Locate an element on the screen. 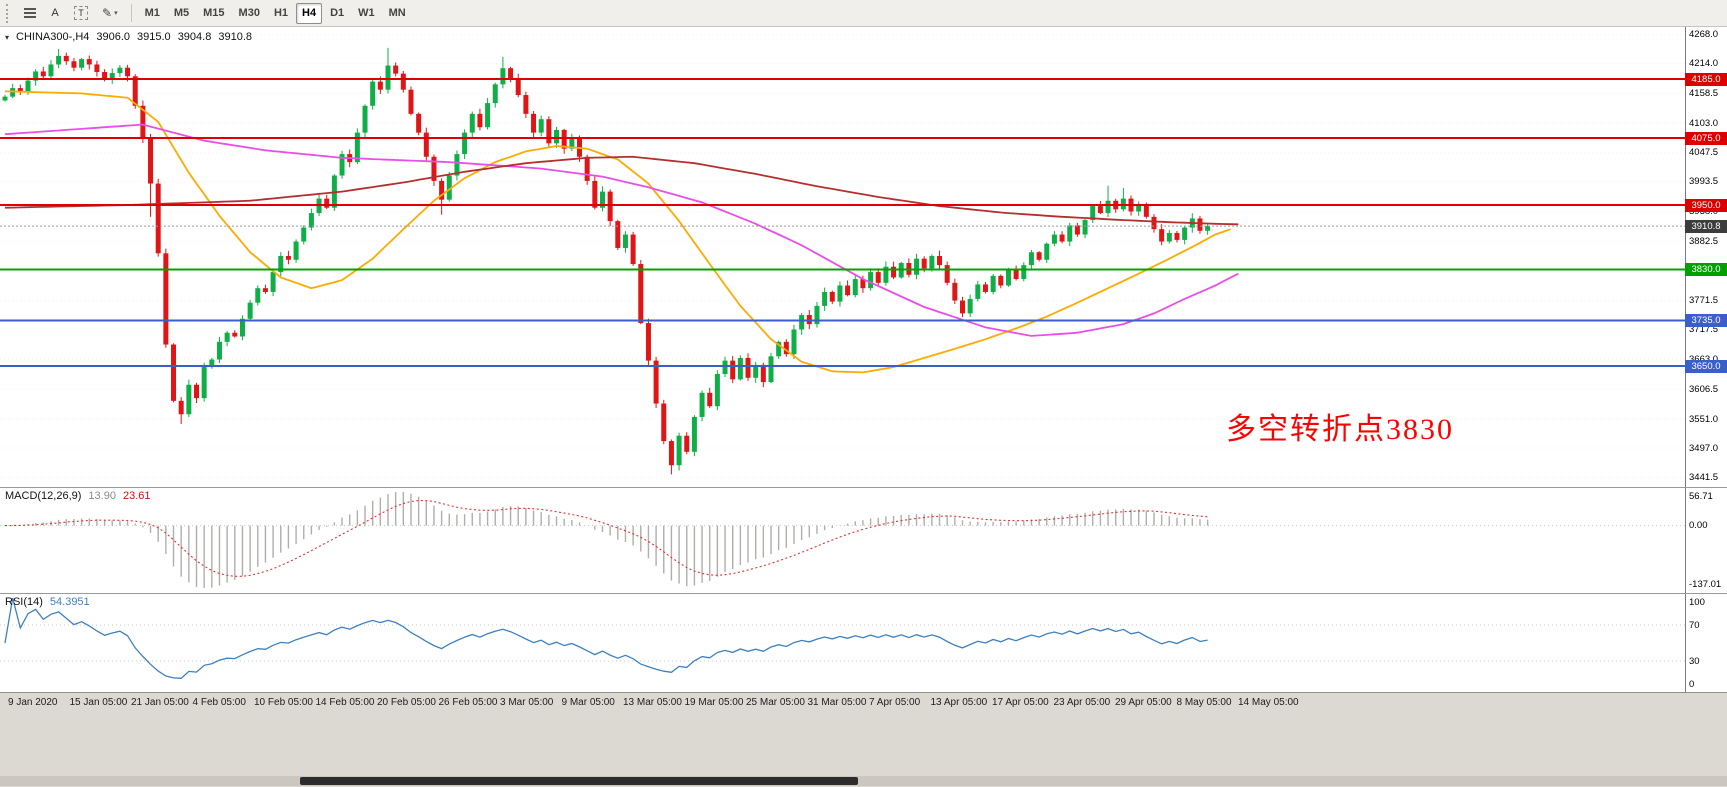 The height and width of the screenshot is (787, 1727). bar-chart-icon-button is located at coordinates (30, 13).